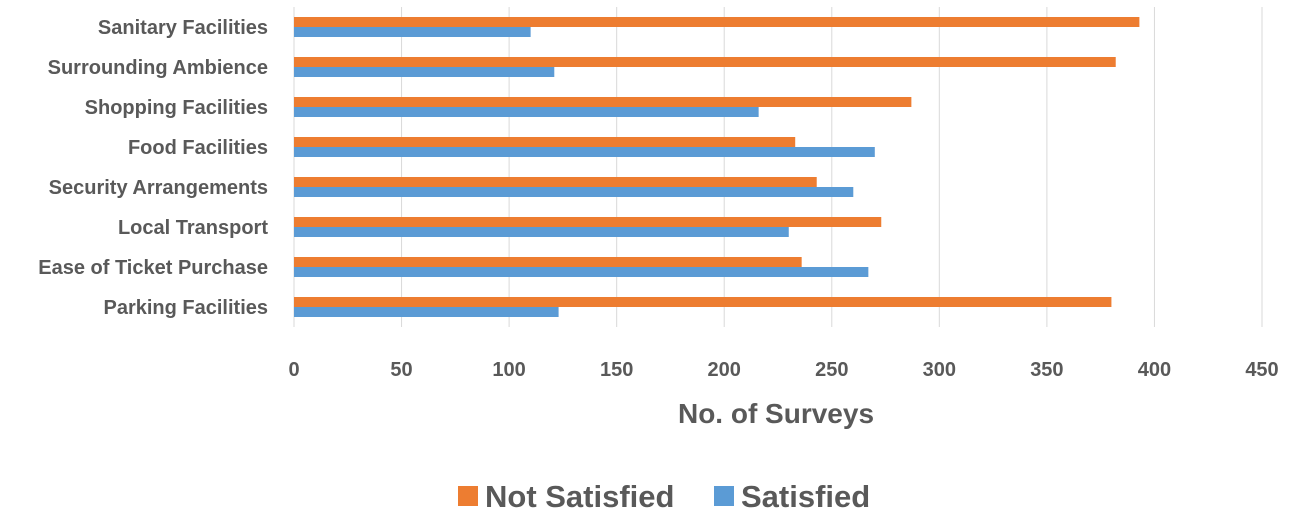  What do you see at coordinates (616, 370) in the screenshot?
I see `x-tick-label: 150` at bounding box center [616, 370].